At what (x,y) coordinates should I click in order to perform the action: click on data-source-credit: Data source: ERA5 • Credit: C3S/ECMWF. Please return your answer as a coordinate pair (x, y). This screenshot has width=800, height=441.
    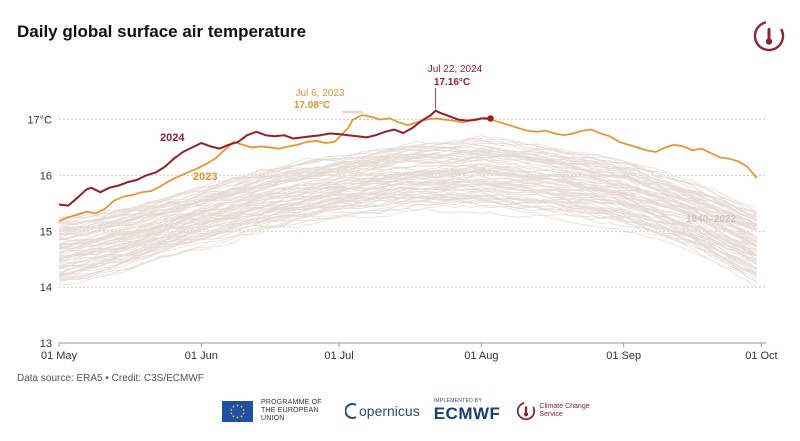
    Looking at the image, I should click on (110, 378).